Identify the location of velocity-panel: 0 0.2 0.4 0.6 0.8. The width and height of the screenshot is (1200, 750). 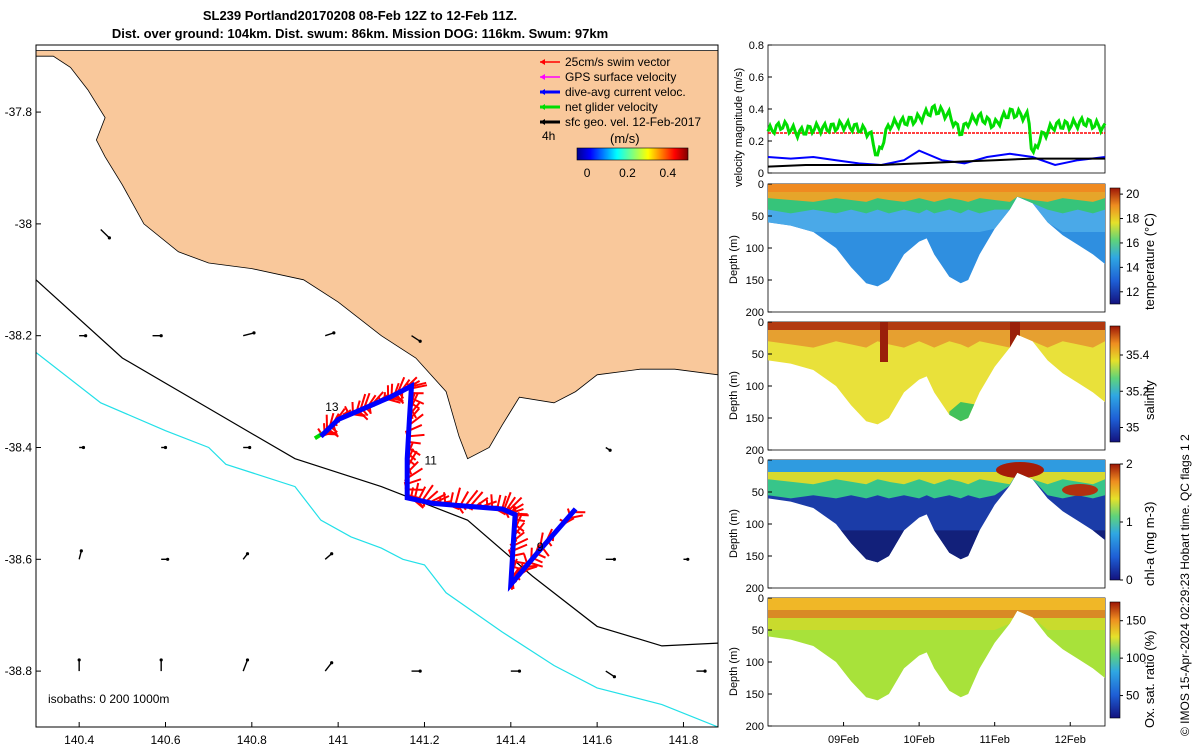
(928, 110).